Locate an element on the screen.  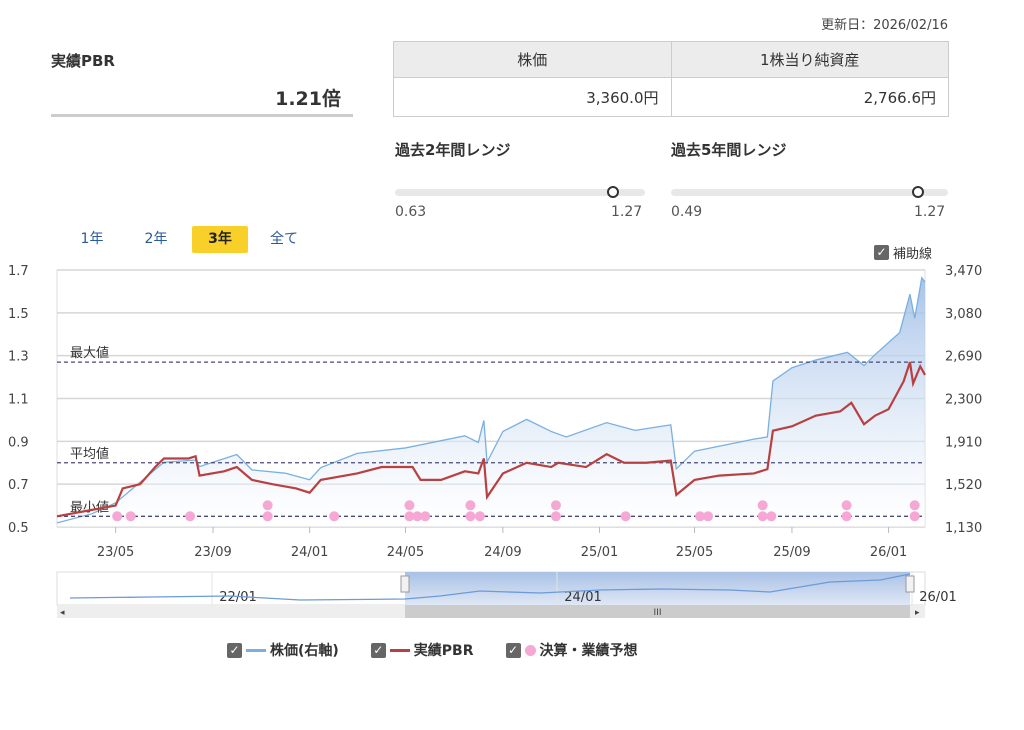
y-left-tick: 1.7 is located at coordinates (18, 271).